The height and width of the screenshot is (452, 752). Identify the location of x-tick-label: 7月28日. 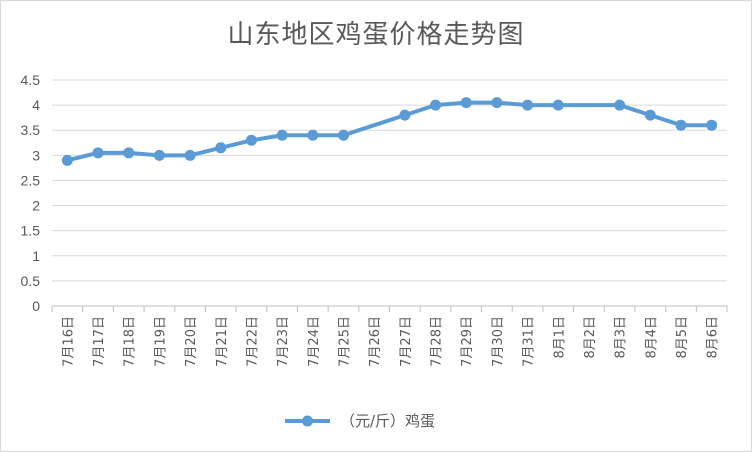
(437, 341).